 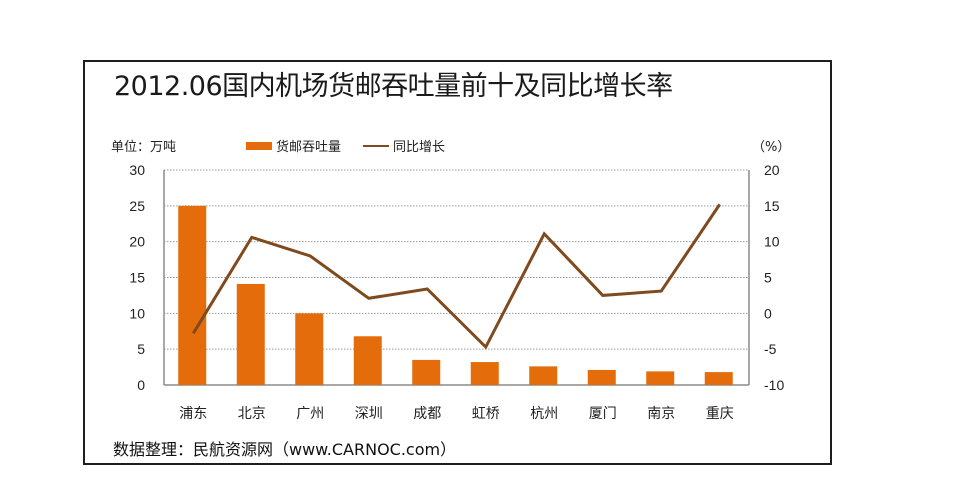 What do you see at coordinates (770, 349) in the screenshot?
I see `right-tick-label: -5` at bounding box center [770, 349].